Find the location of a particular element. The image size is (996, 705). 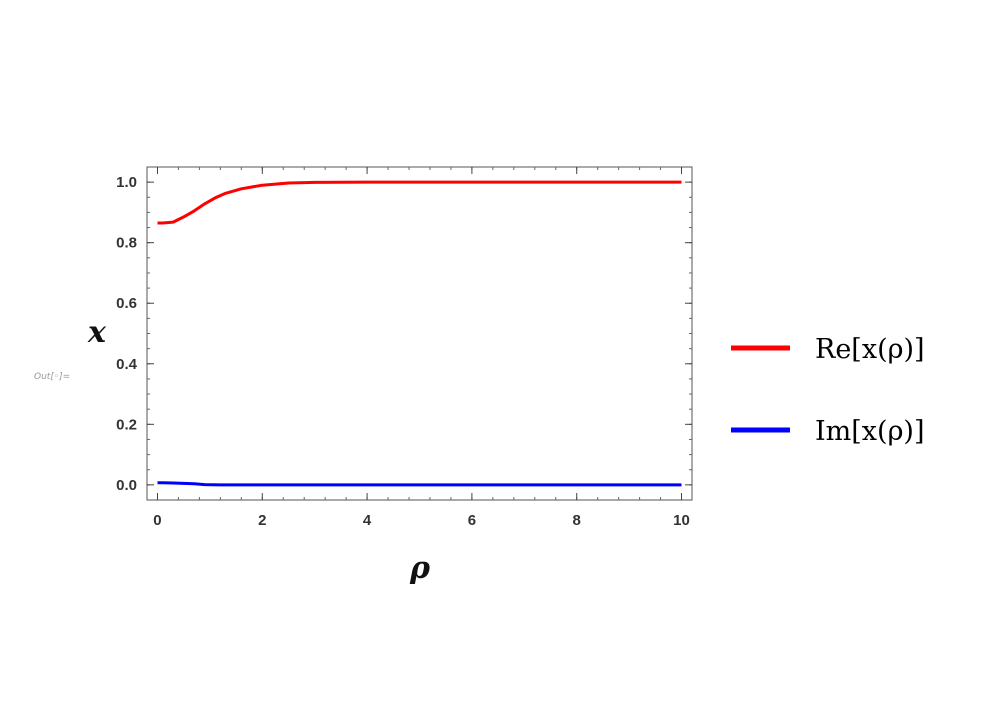

x-tick-label: 4 is located at coordinates (367, 520).